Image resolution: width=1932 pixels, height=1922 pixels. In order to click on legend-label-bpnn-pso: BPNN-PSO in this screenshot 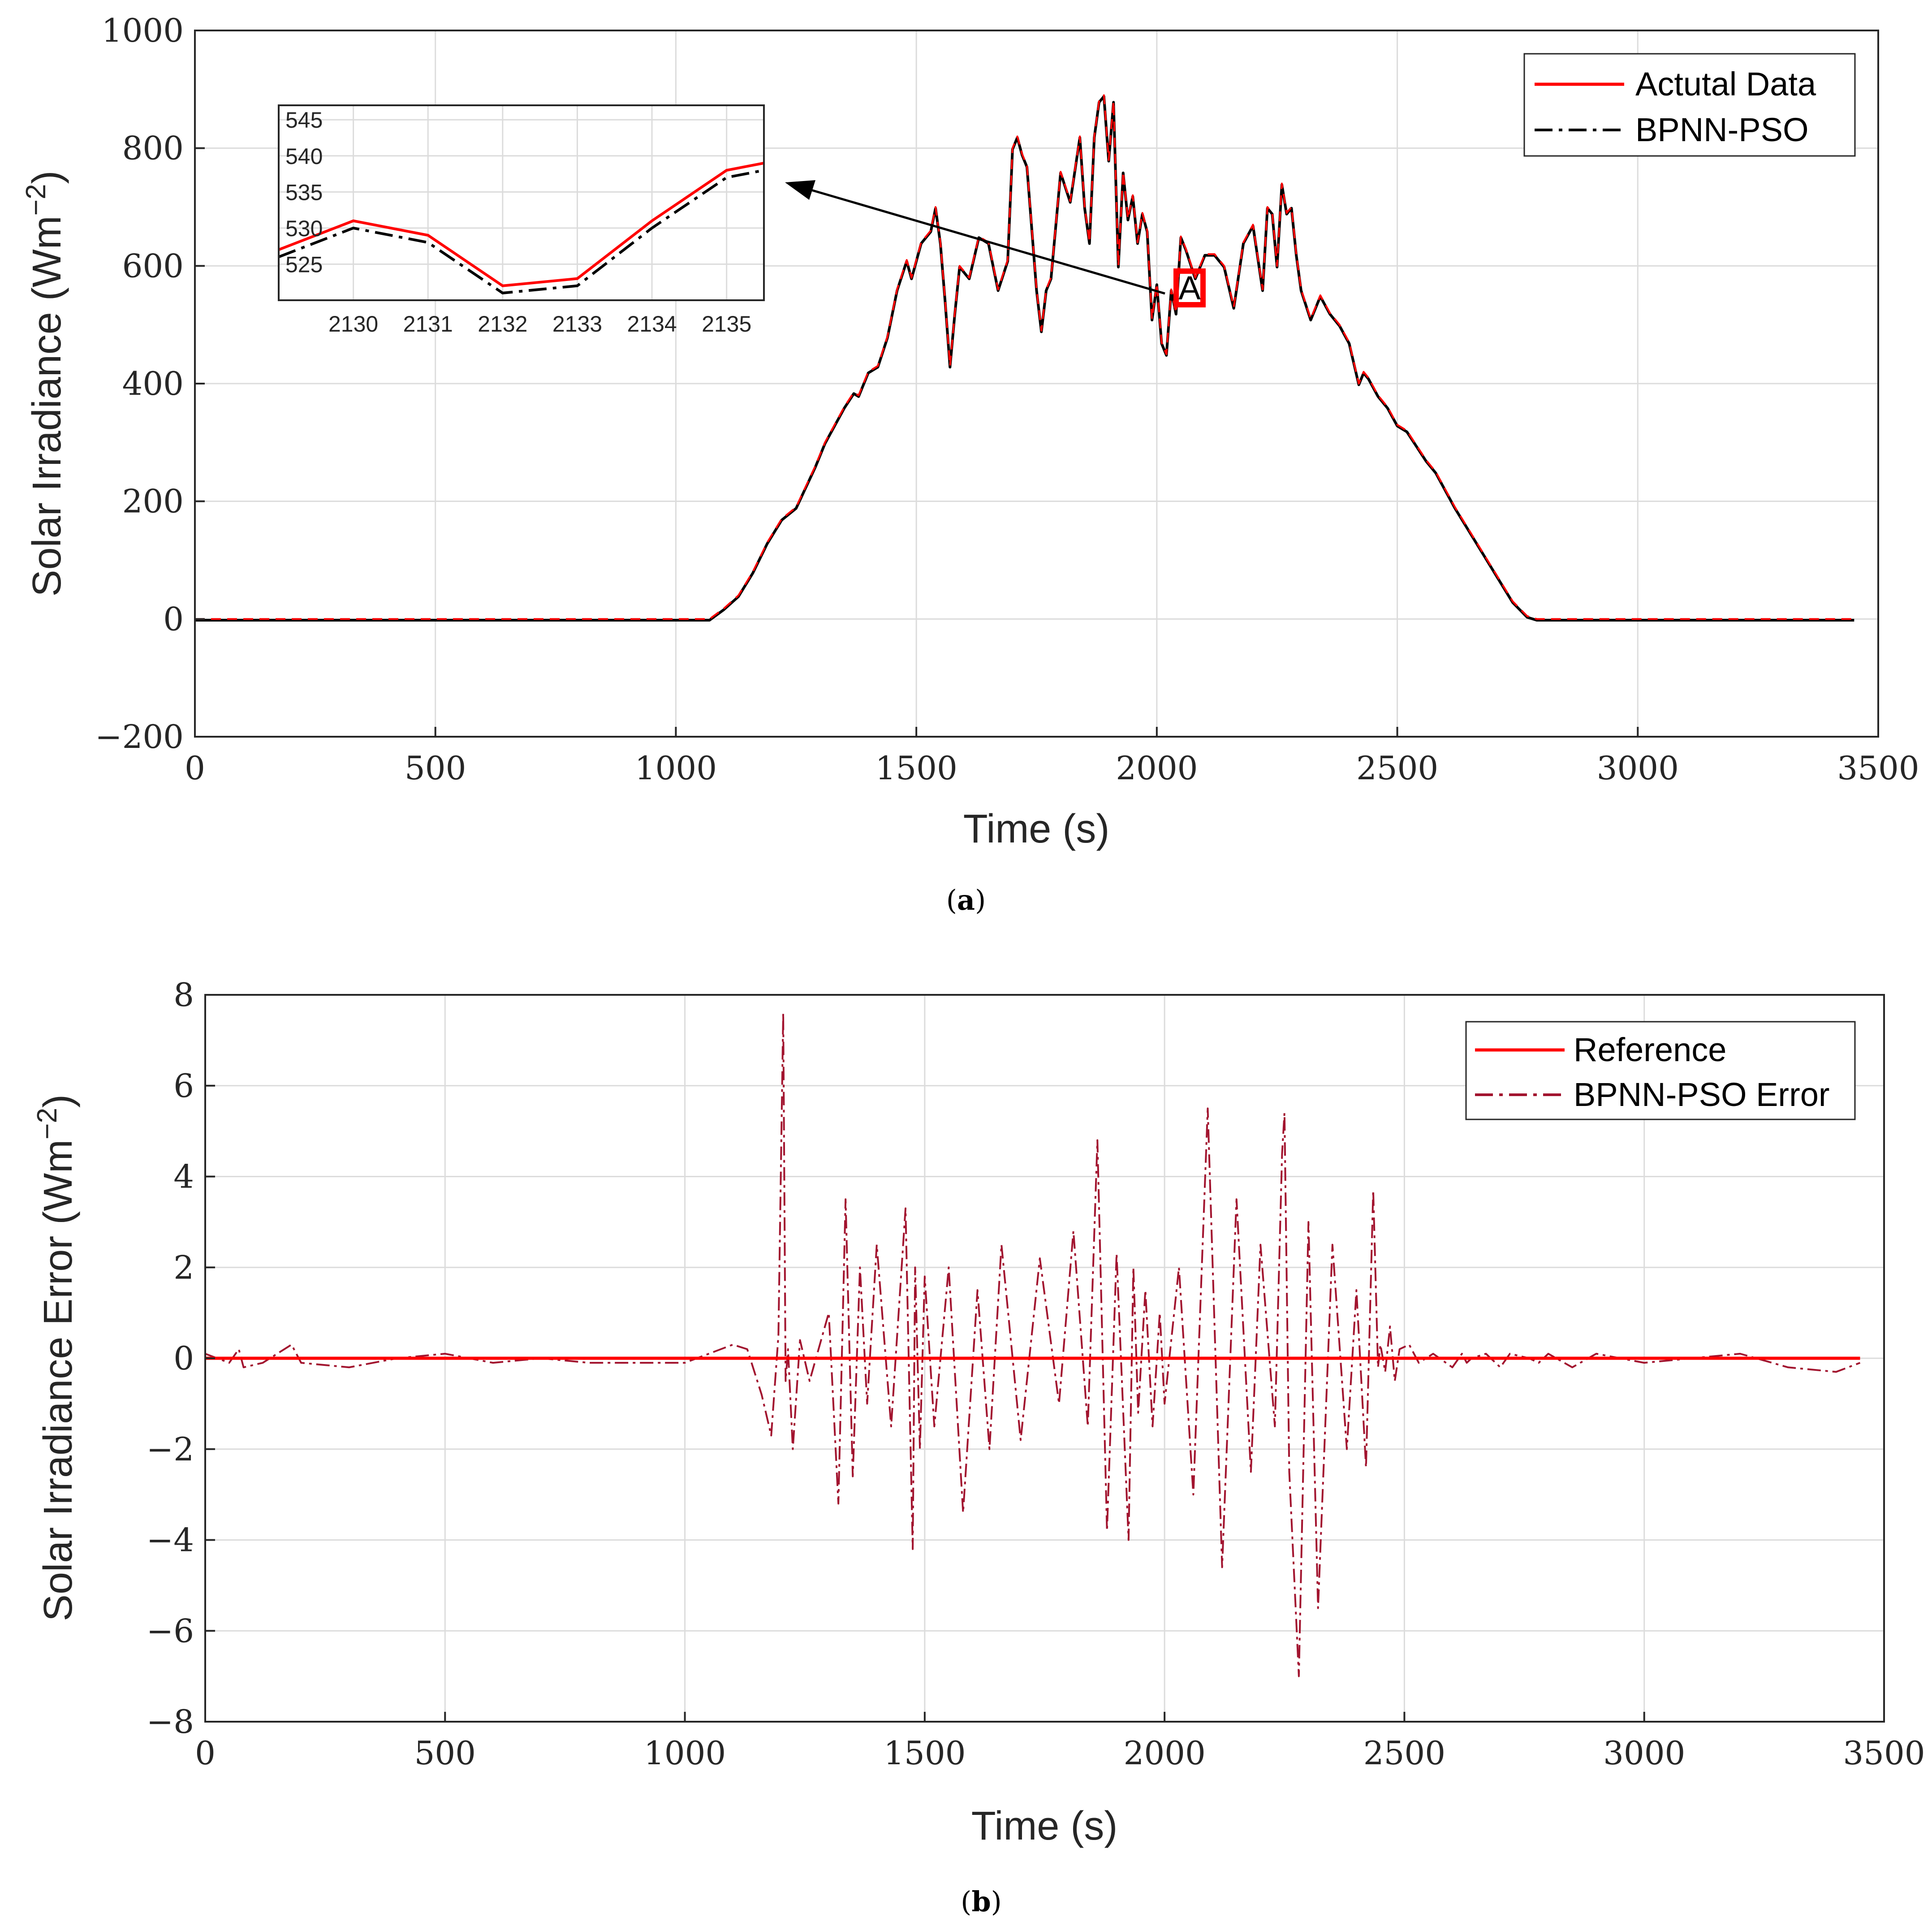, I will do `click(1722, 129)`.